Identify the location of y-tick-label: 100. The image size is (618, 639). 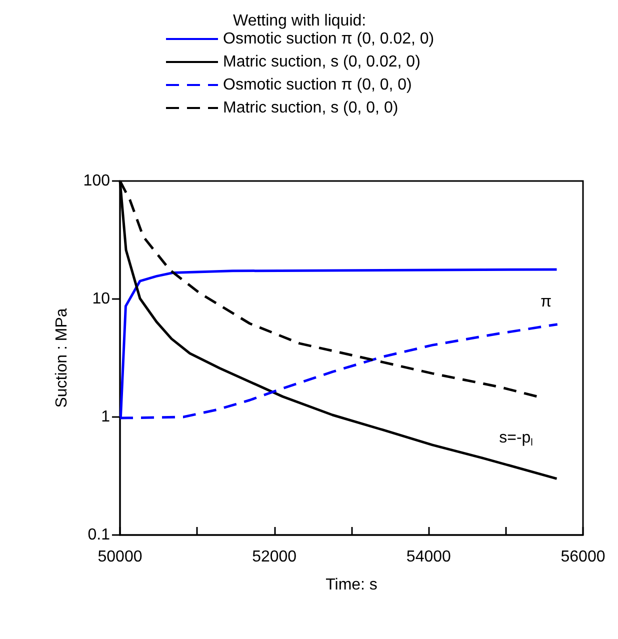
(96, 181).